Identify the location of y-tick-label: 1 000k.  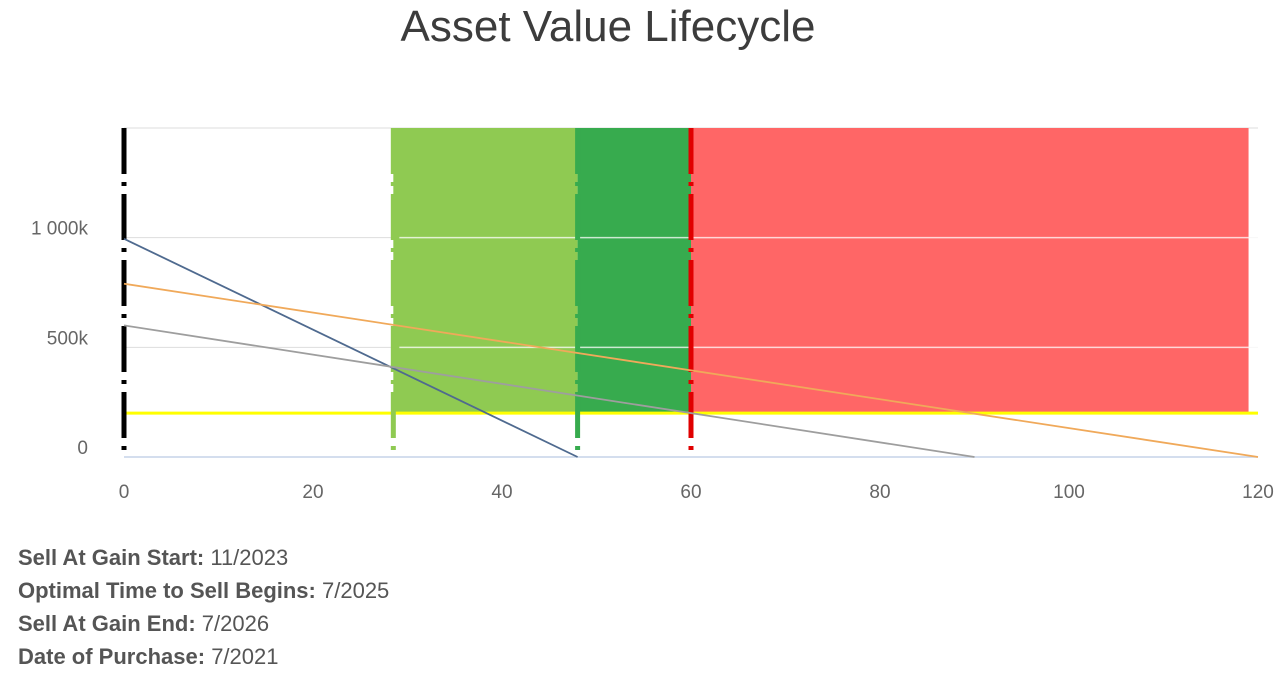
(60, 229).